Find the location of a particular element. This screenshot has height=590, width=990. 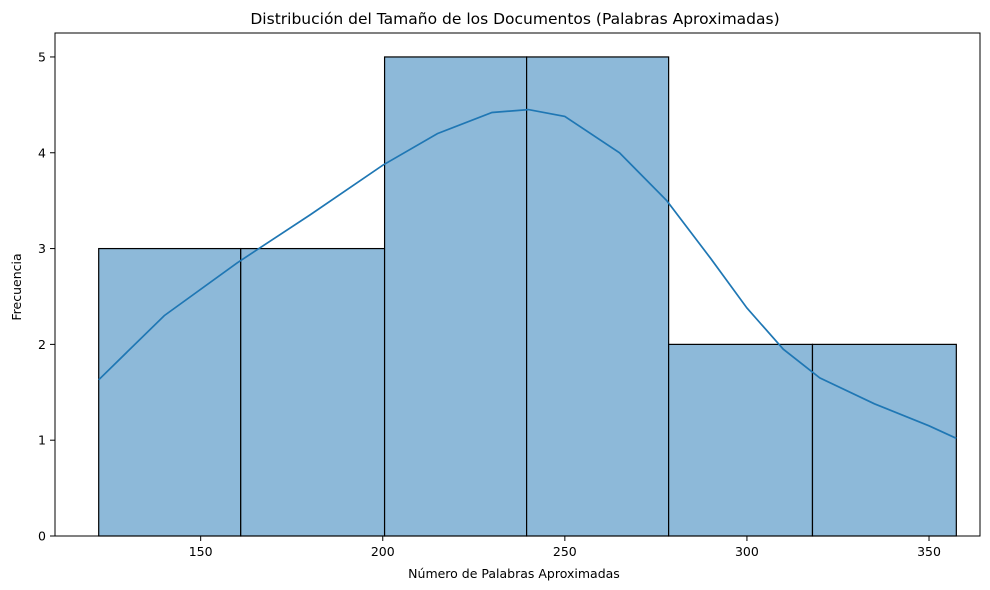

x-axis-ticks: 150 200 250 300 350 is located at coordinates (565, 547).